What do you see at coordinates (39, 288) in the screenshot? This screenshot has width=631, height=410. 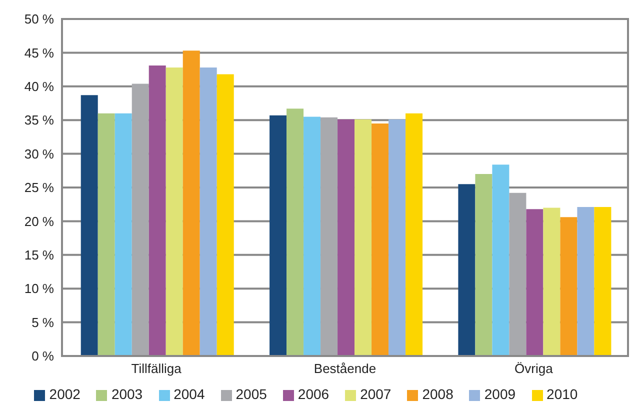 I see `y-tick-label: 10 %` at bounding box center [39, 288].